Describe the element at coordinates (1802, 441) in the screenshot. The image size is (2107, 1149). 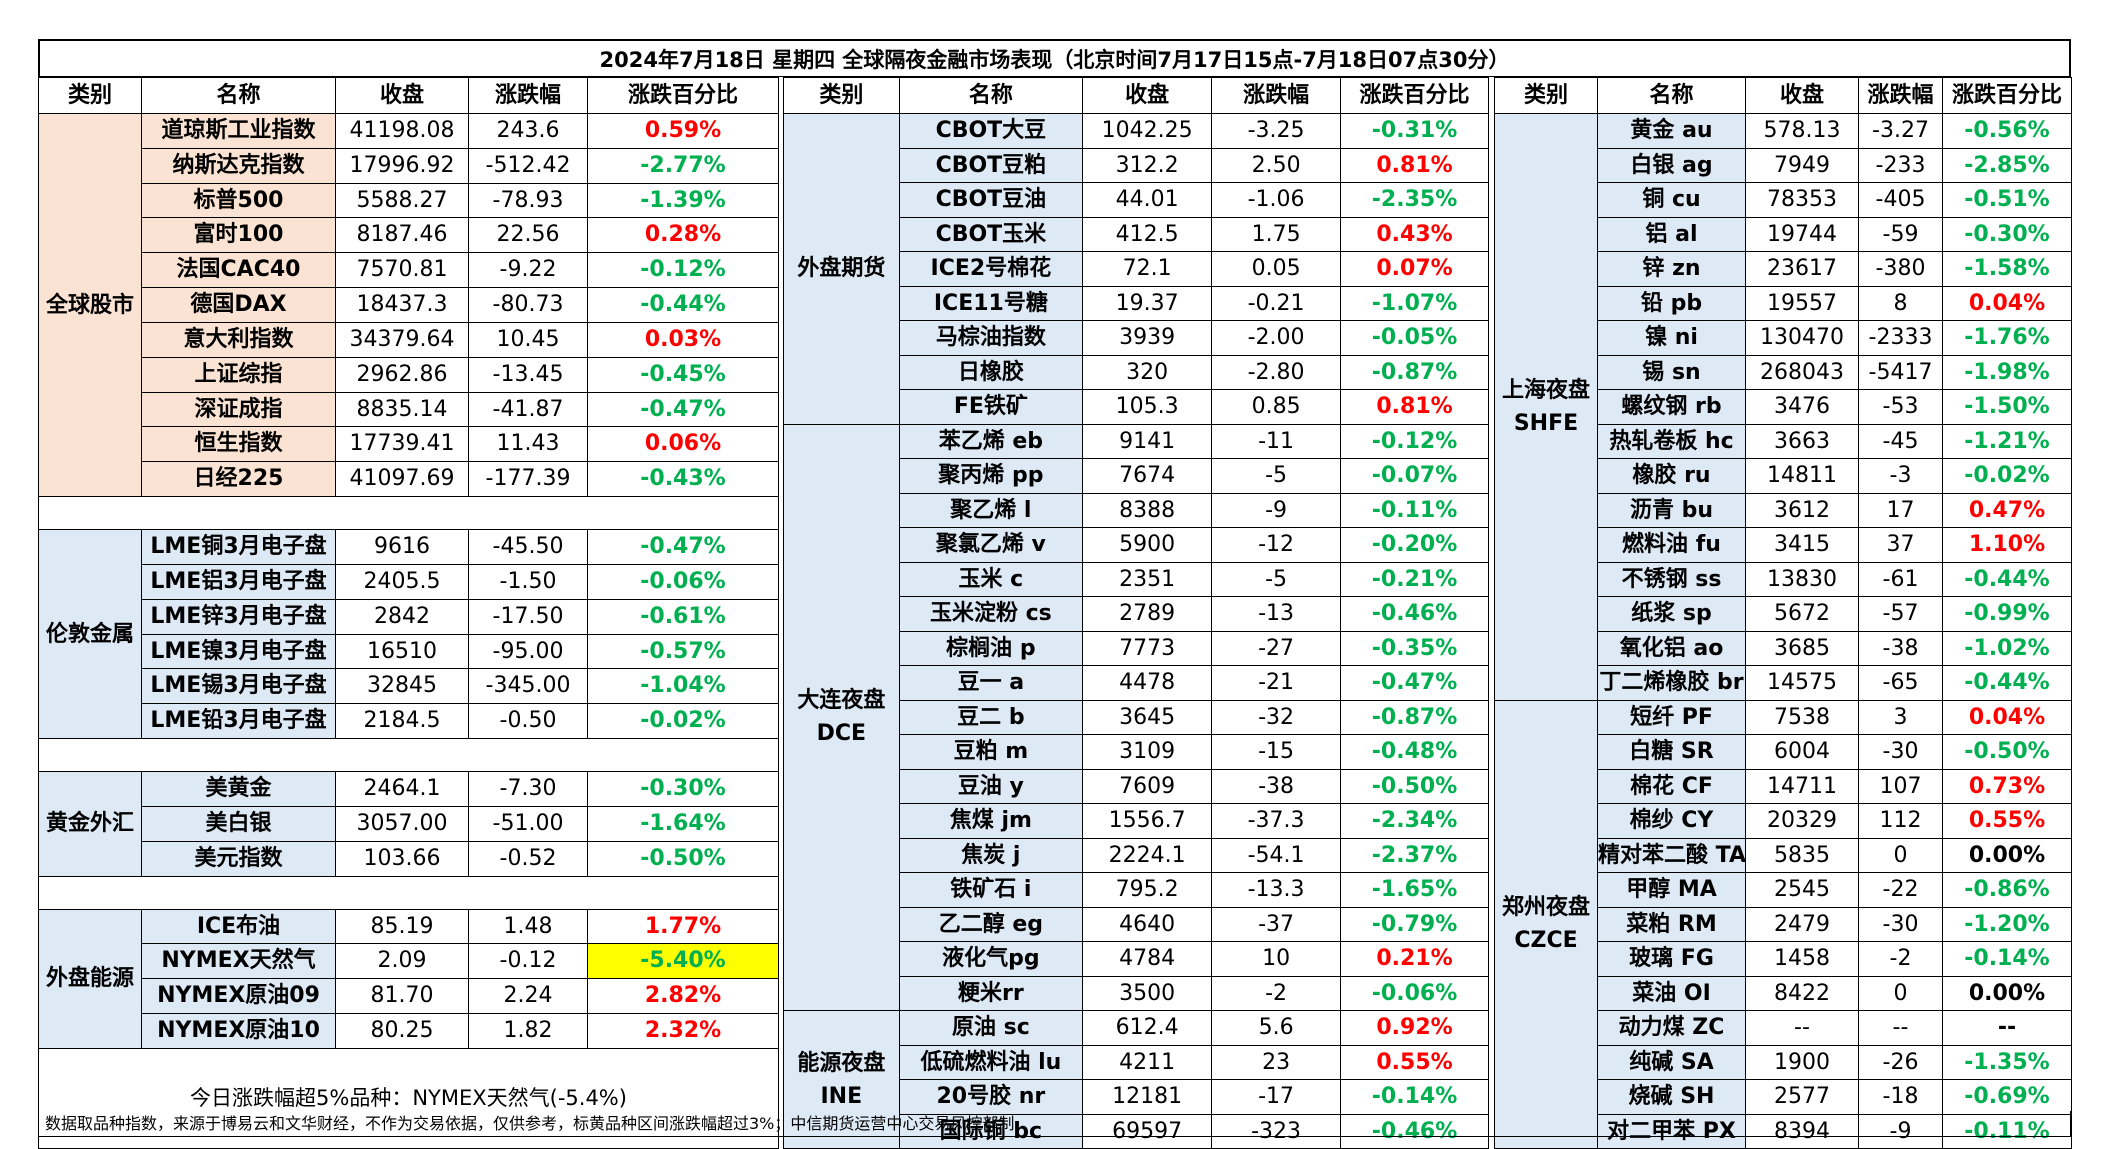
I see `close-value: 3663` at that location.